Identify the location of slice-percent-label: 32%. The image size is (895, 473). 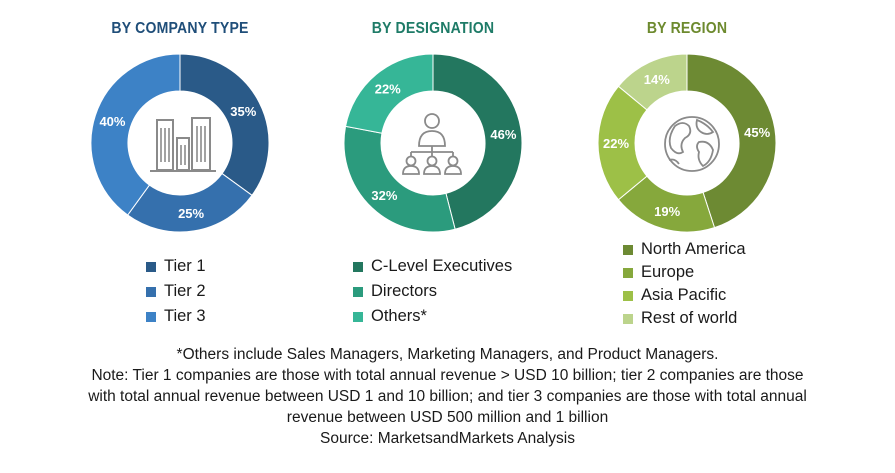
(384, 195).